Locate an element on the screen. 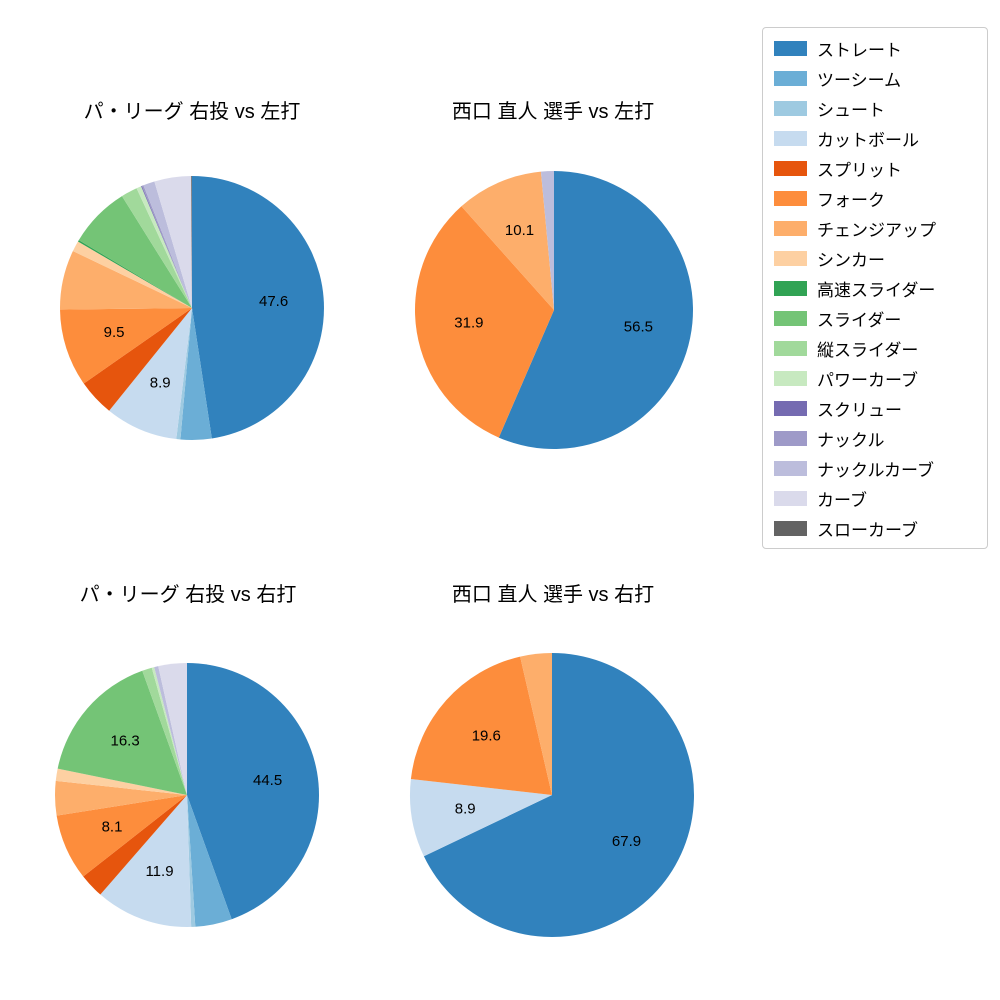  legend-item: ツーシーム is located at coordinates (875, 78).